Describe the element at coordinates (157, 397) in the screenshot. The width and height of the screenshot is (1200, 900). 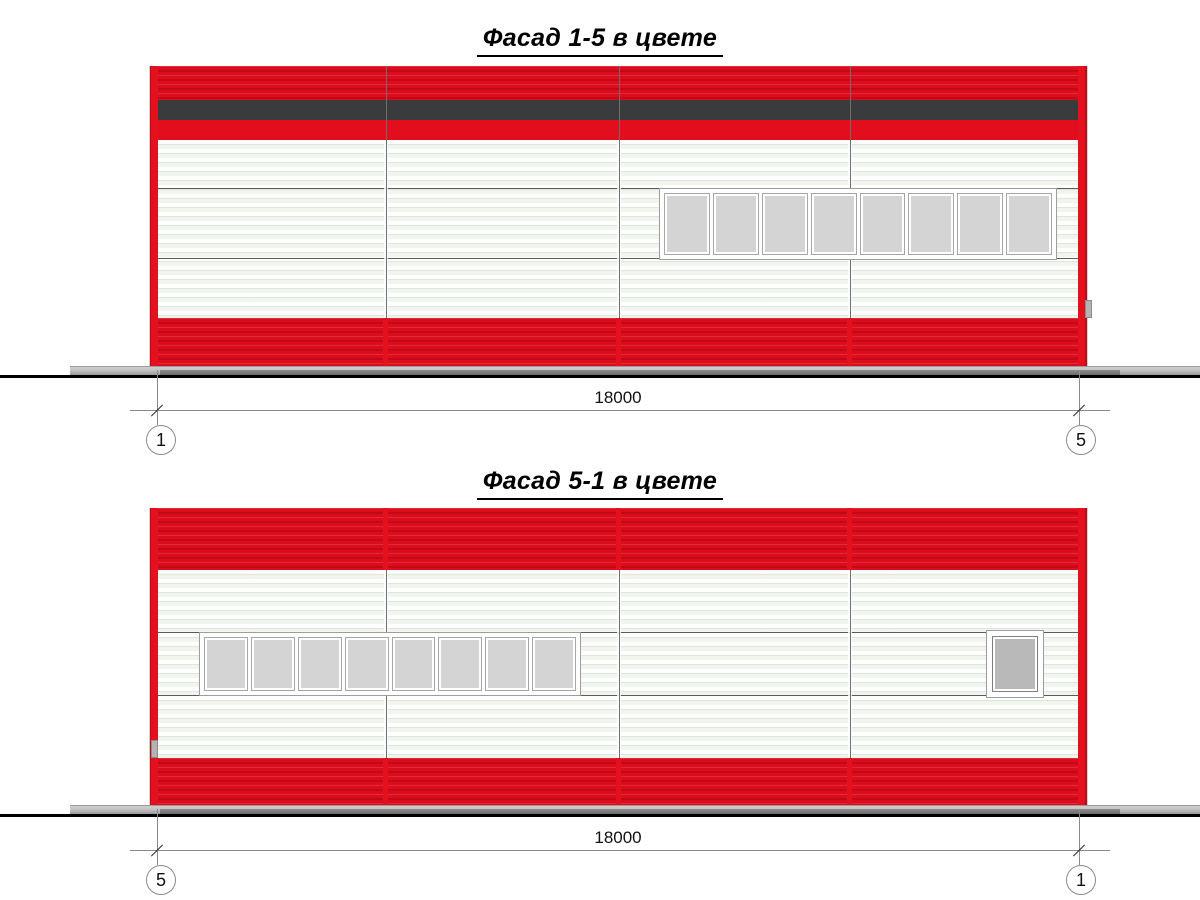
I see `extension-line-left-top` at that location.